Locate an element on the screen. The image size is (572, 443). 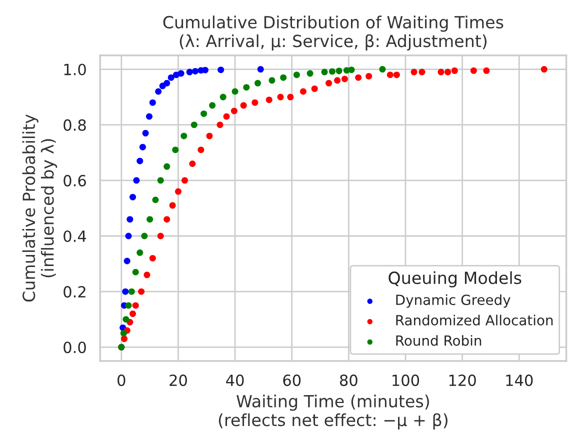
y-tick-label: 0.4 is located at coordinates (75, 236).